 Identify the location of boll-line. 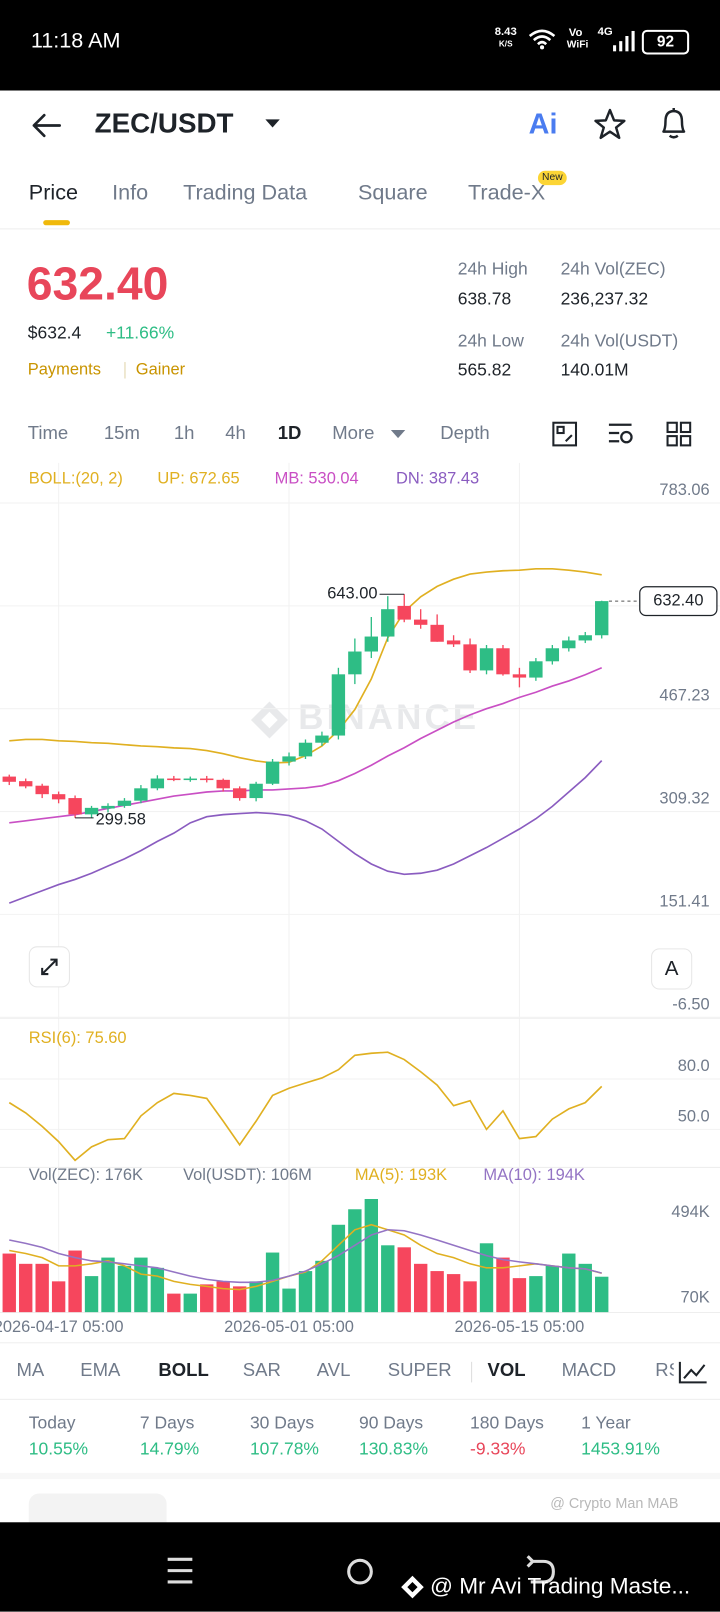
(305, 832).